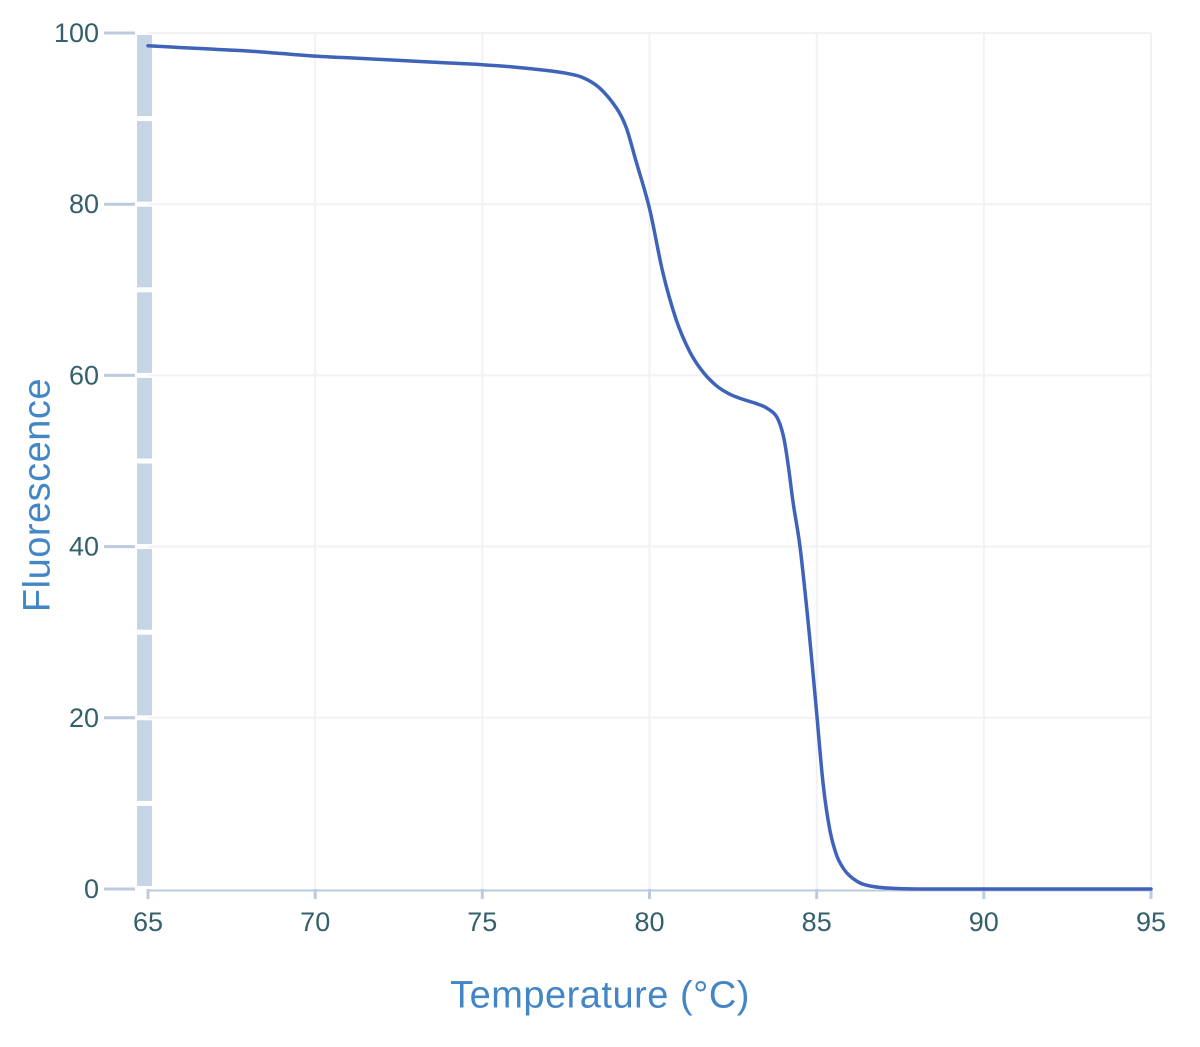 The height and width of the screenshot is (1047, 1200). I want to click on y-tick-label: 80, so click(84, 204).